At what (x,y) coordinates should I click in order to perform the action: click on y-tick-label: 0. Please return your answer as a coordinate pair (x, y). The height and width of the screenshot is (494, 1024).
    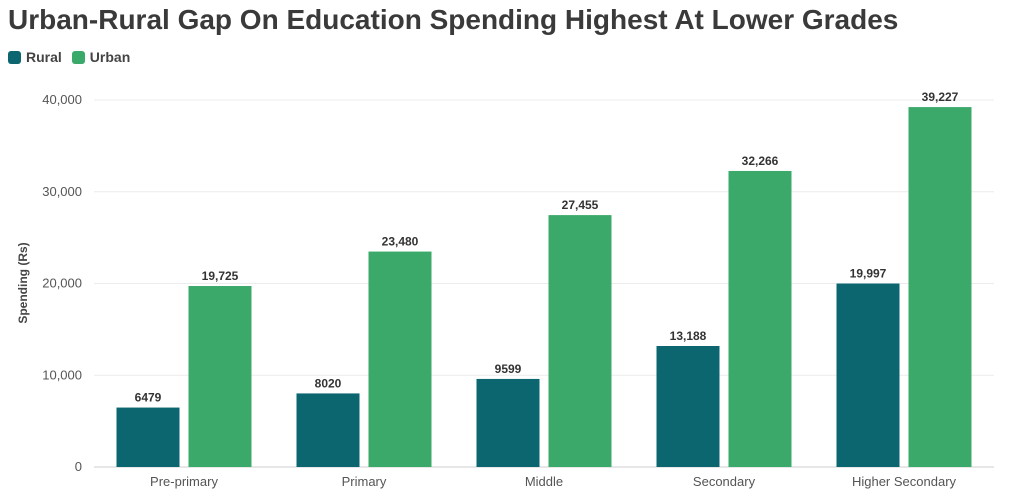
    Looking at the image, I should click on (78, 466).